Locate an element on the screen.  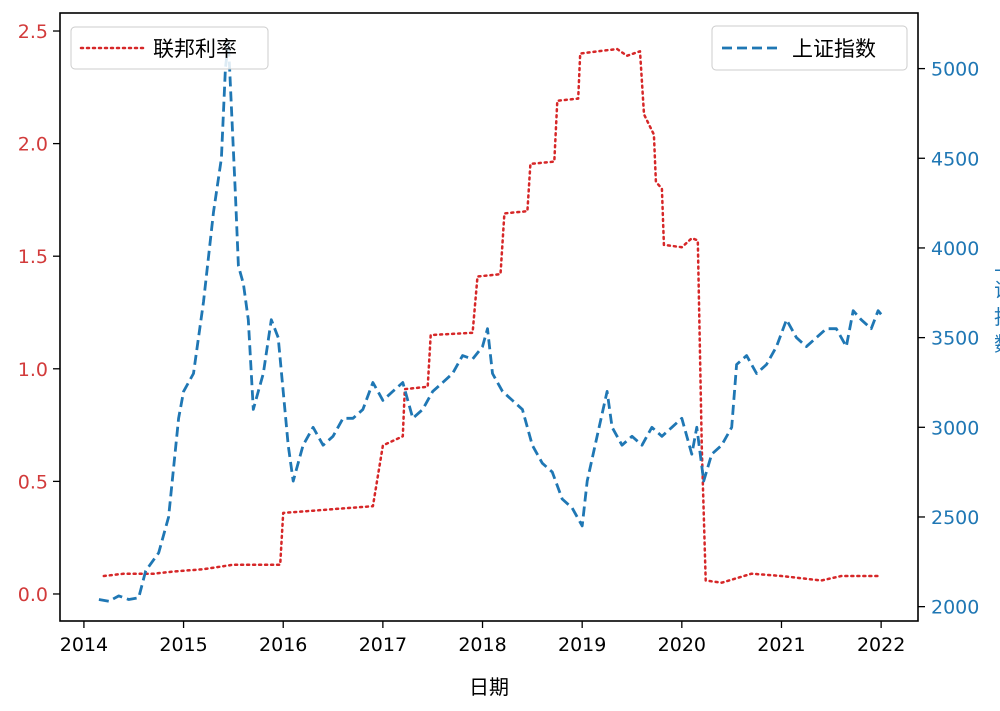
right-tick-label: 3500 is located at coordinates (955, 339).